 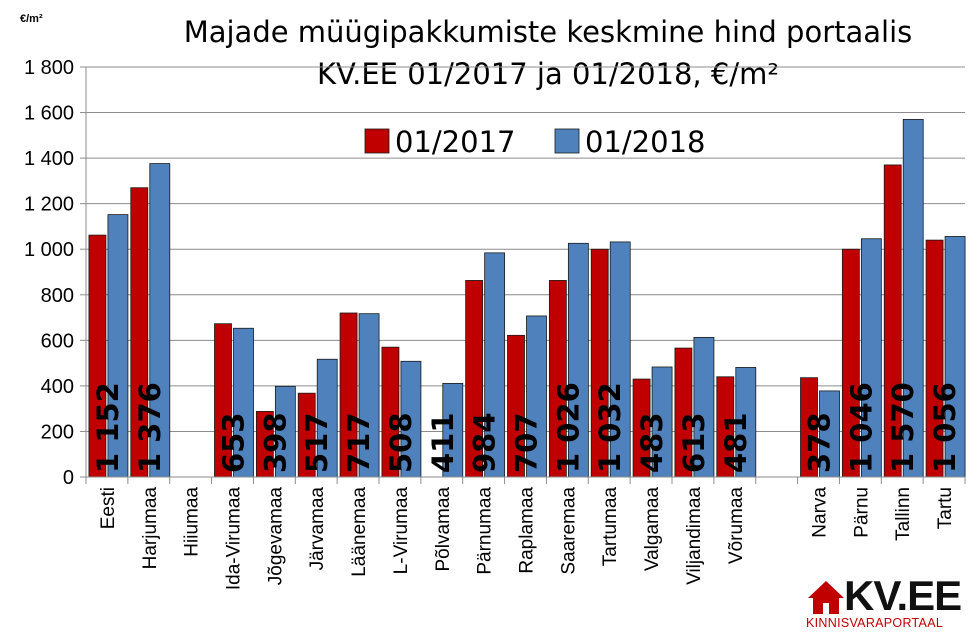 I want to click on data-label-2018: 378, so click(x=820, y=442).